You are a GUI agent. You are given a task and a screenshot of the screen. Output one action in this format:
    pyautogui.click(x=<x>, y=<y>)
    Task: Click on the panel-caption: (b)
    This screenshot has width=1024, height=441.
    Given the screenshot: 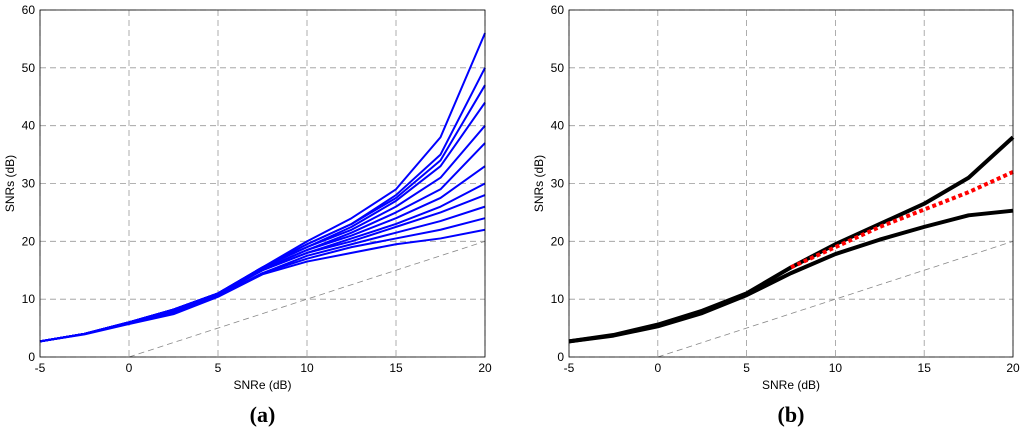 What is the action you would take?
    pyautogui.click(x=791, y=414)
    